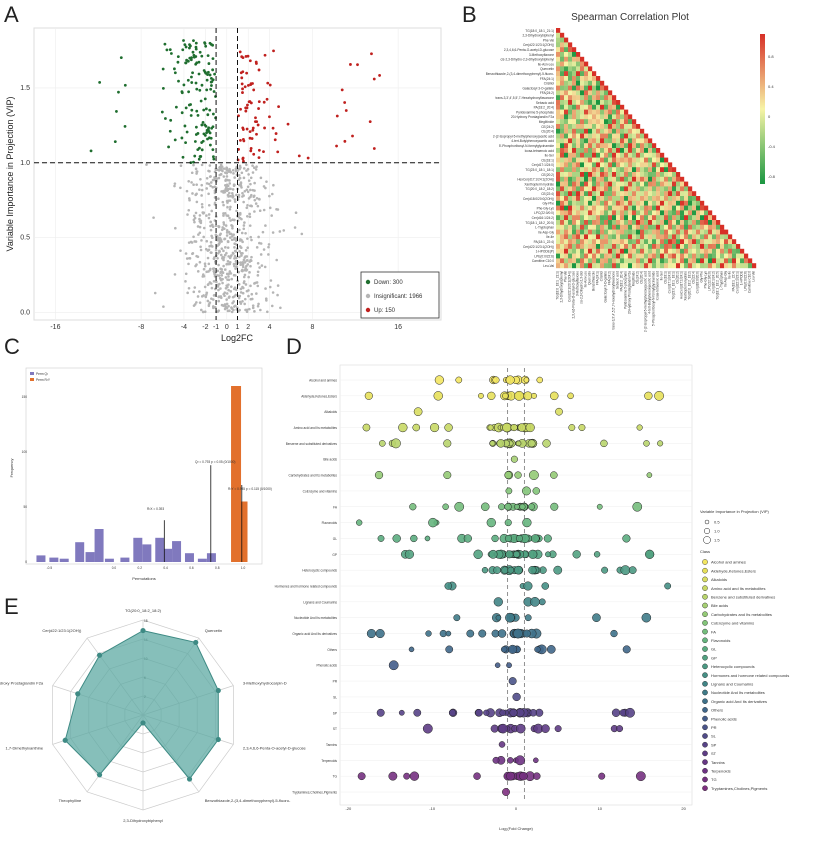 Image resolution: width=818 pixels, height=841 pixels. I want to click on correlation-row-label: CE(18:1), so click(547, 160).